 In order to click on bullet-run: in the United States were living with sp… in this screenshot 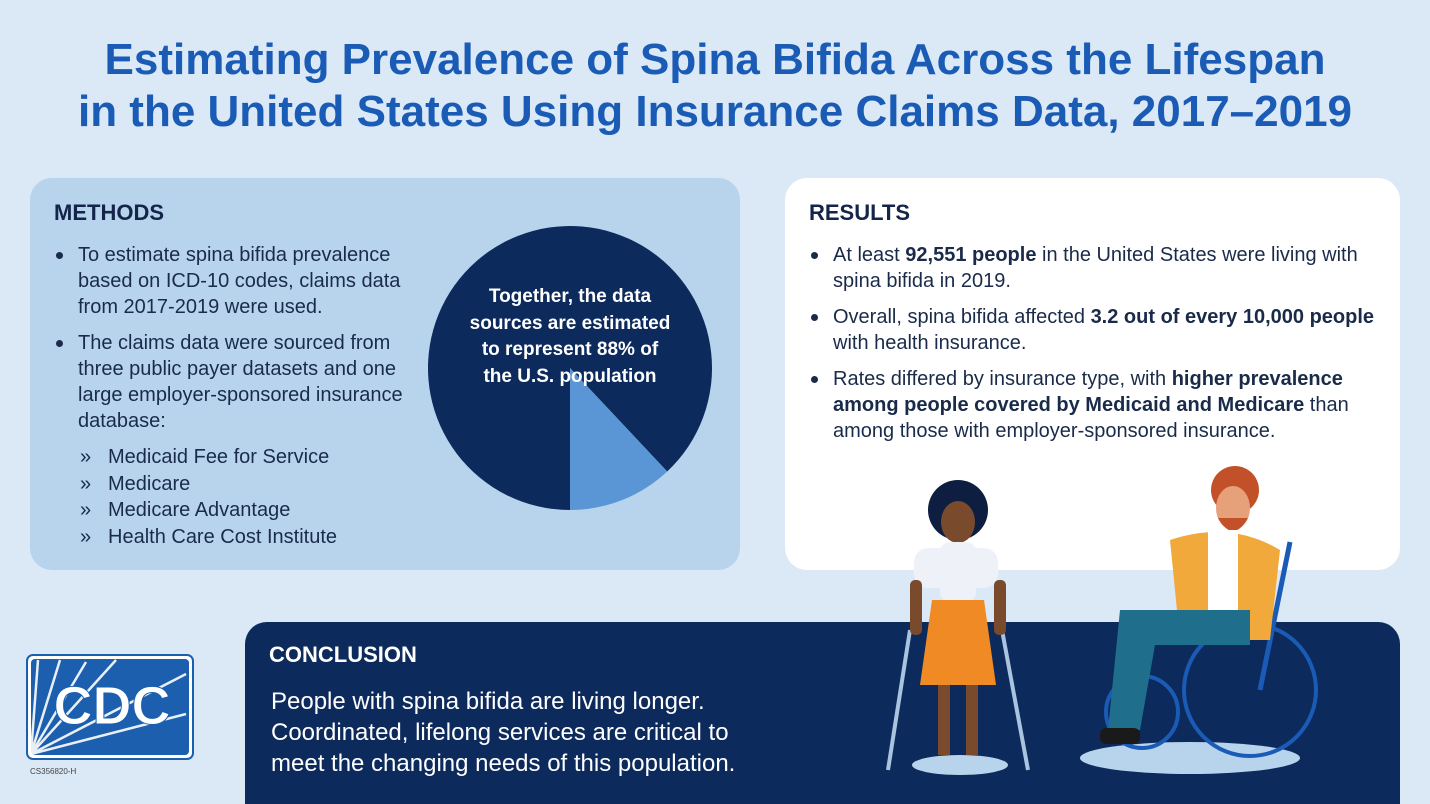, I will do `click(1095, 268)`.